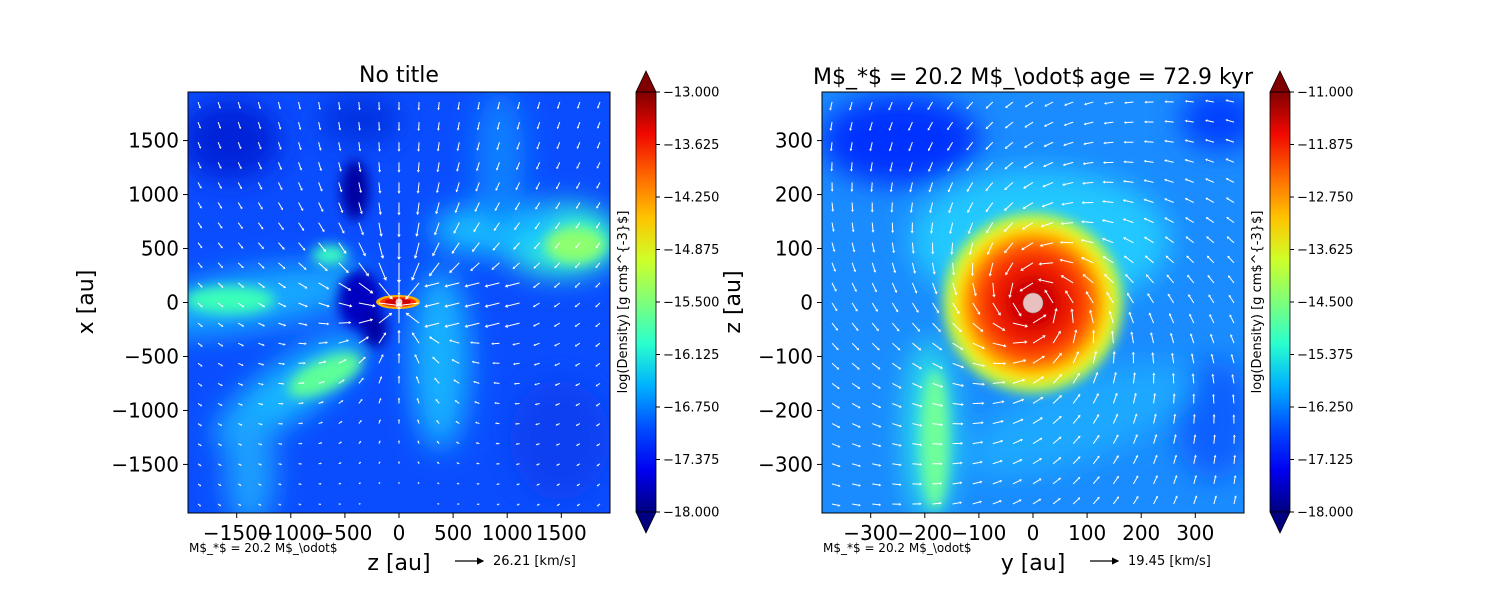  Describe the element at coordinates (237, 533) in the screenshot. I see `left-xtick-label: −1500` at that location.